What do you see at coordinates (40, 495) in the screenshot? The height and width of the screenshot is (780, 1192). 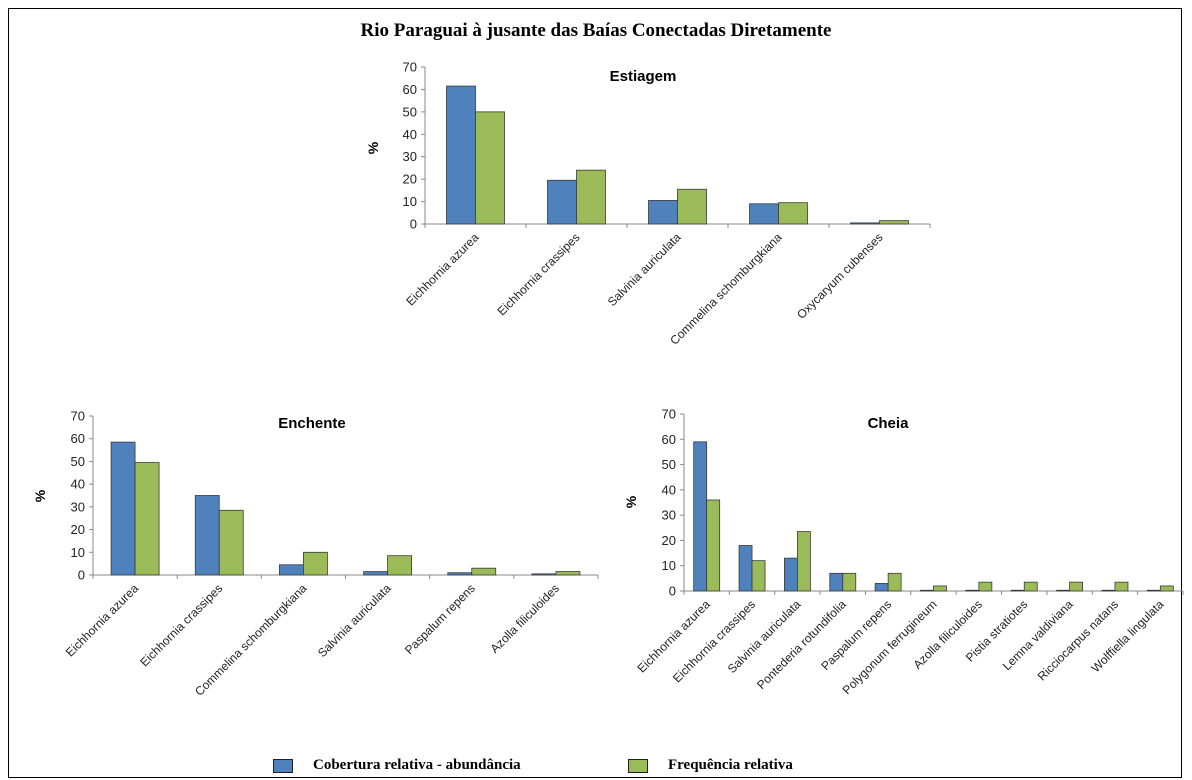 I see `y-axis-label-enchente: %` at bounding box center [40, 495].